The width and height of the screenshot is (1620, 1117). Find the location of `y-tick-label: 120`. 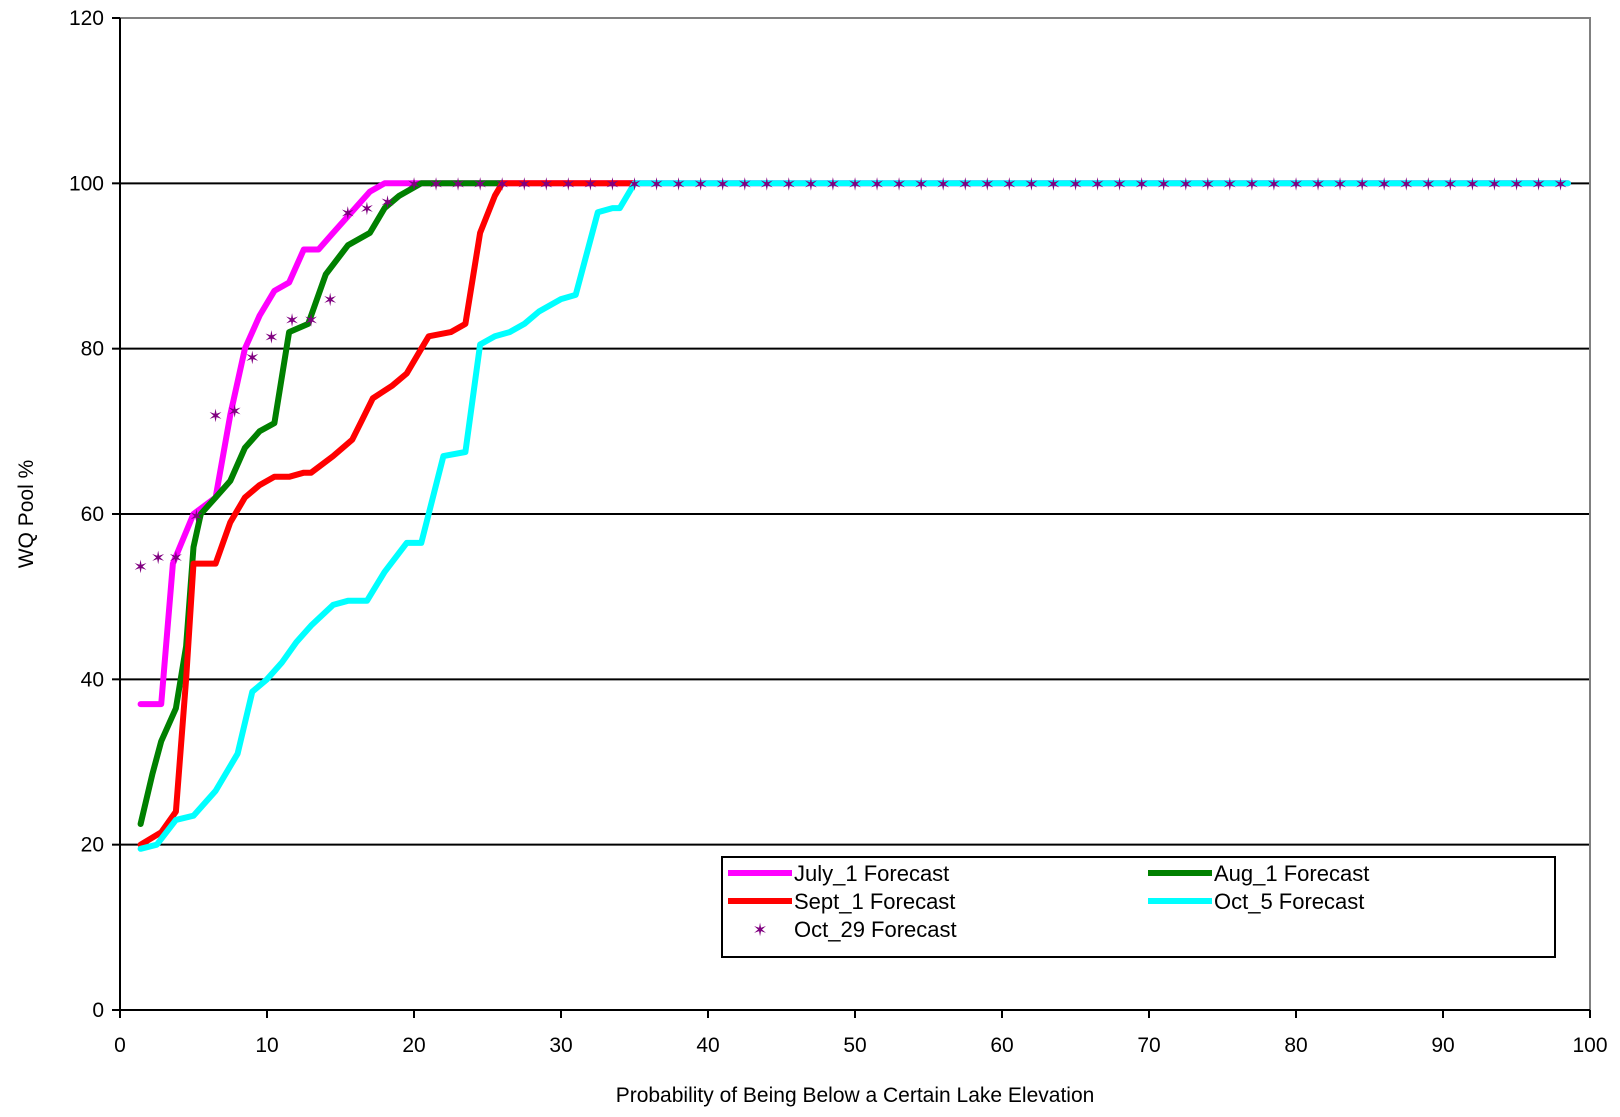

y-tick-label: 120 is located at coordinates (86, 18).